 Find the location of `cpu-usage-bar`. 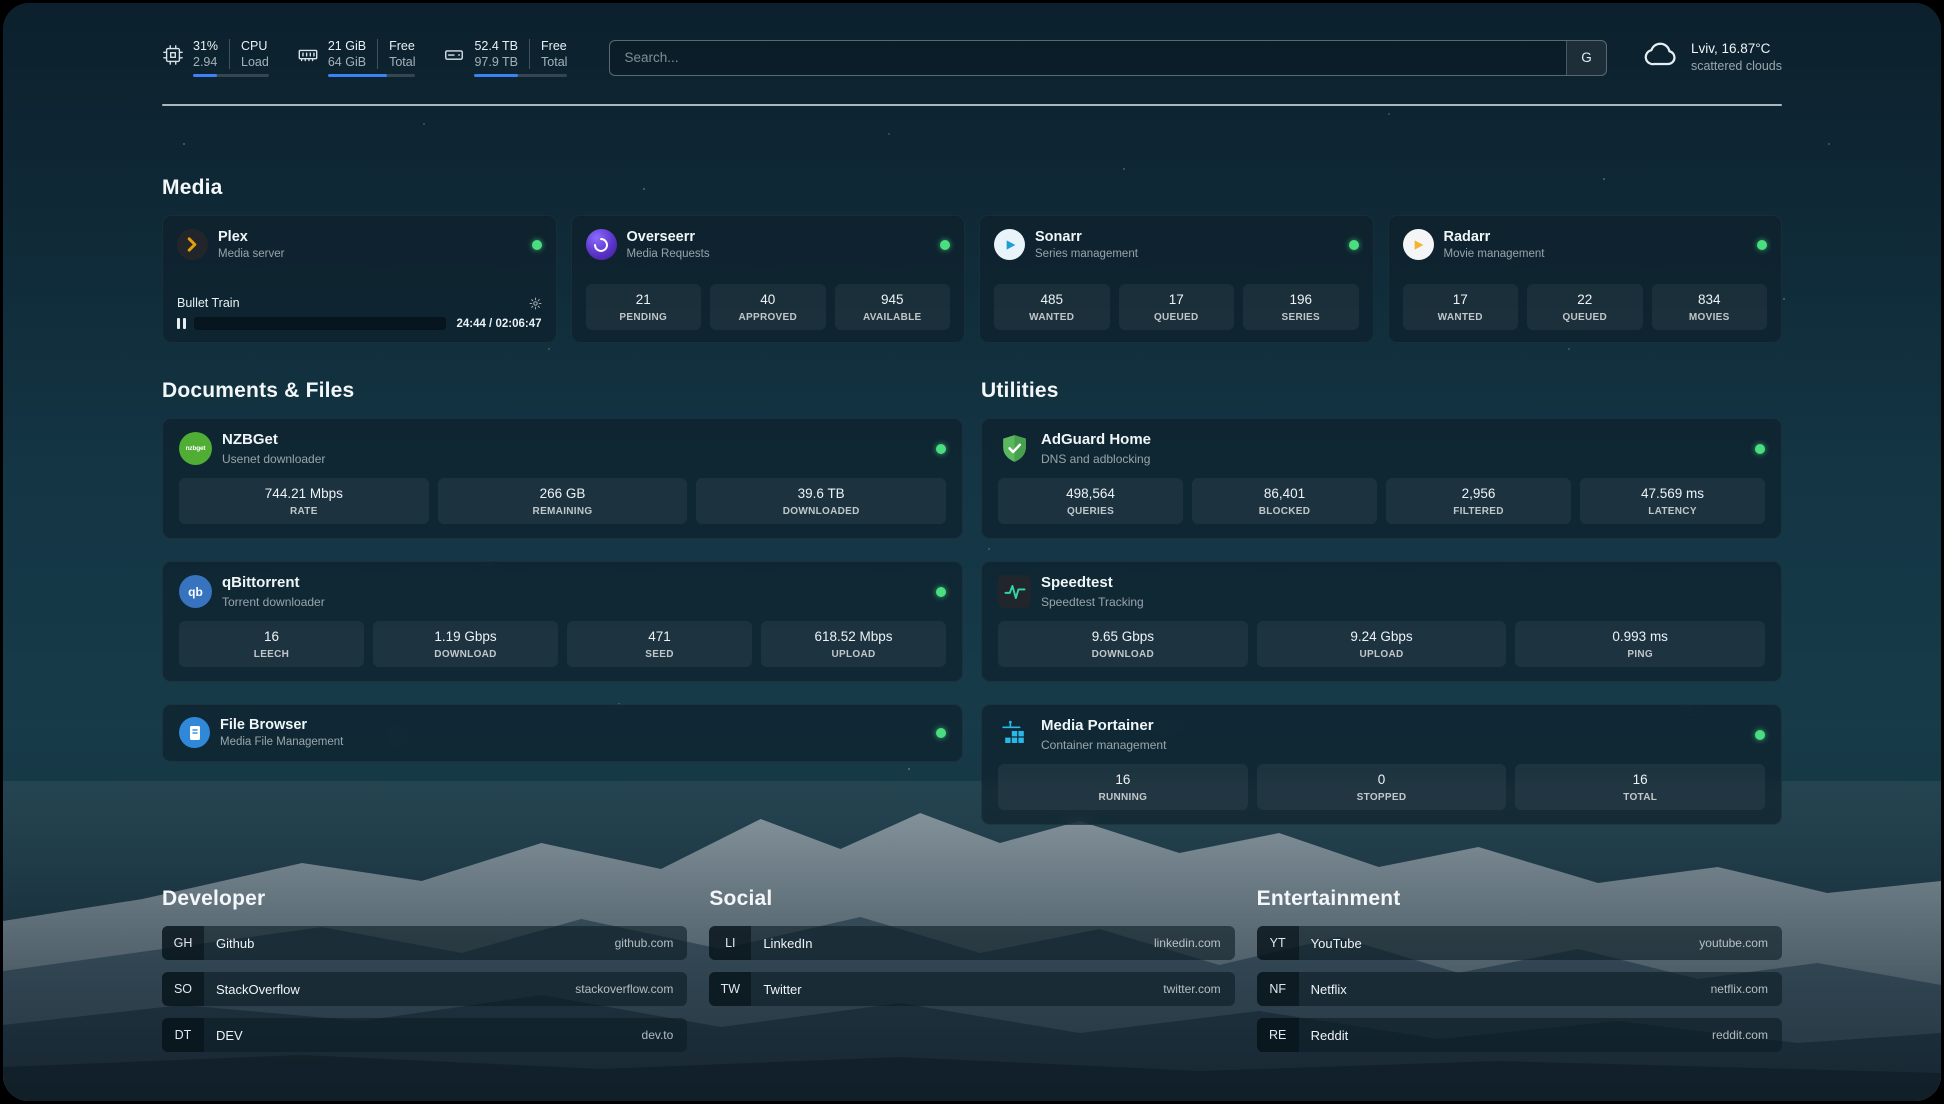

cpu-usage-bar is located at coordinates (231, 76).